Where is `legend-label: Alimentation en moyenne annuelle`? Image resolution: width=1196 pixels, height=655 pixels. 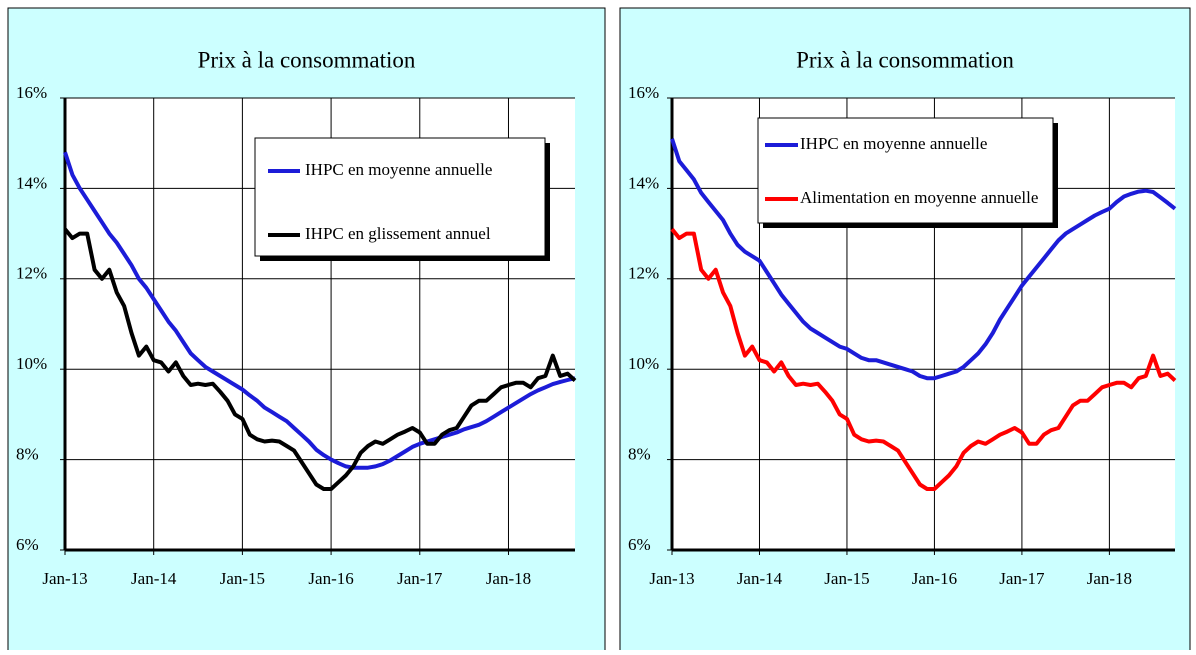
legend-label: Alimentation en moyenne annuelle is located at coordinates (919, 197).